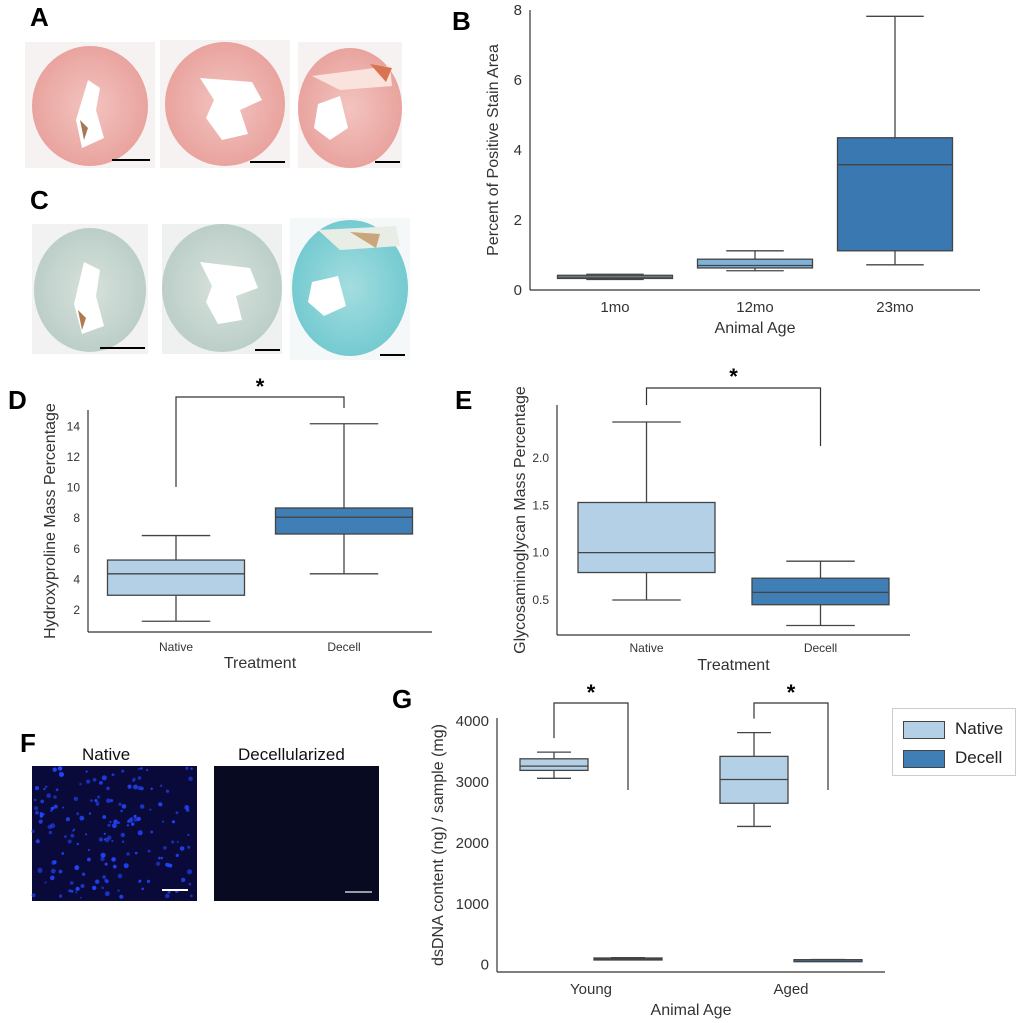  What do you see at coordinates (472, 782) in the screenshot?
I see `chart-g-ytick-label: 3000` at bounding box center [472, 782].